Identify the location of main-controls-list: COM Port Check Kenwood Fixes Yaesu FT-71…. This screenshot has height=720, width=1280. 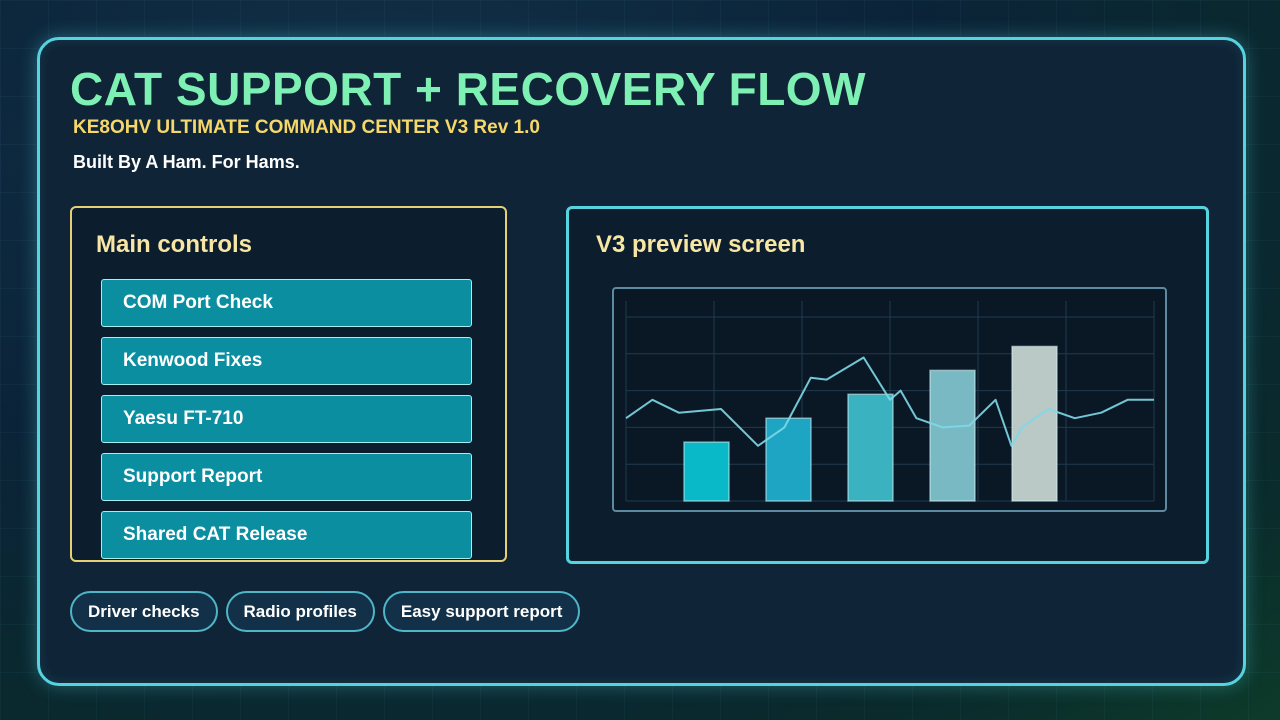
(286, 424).